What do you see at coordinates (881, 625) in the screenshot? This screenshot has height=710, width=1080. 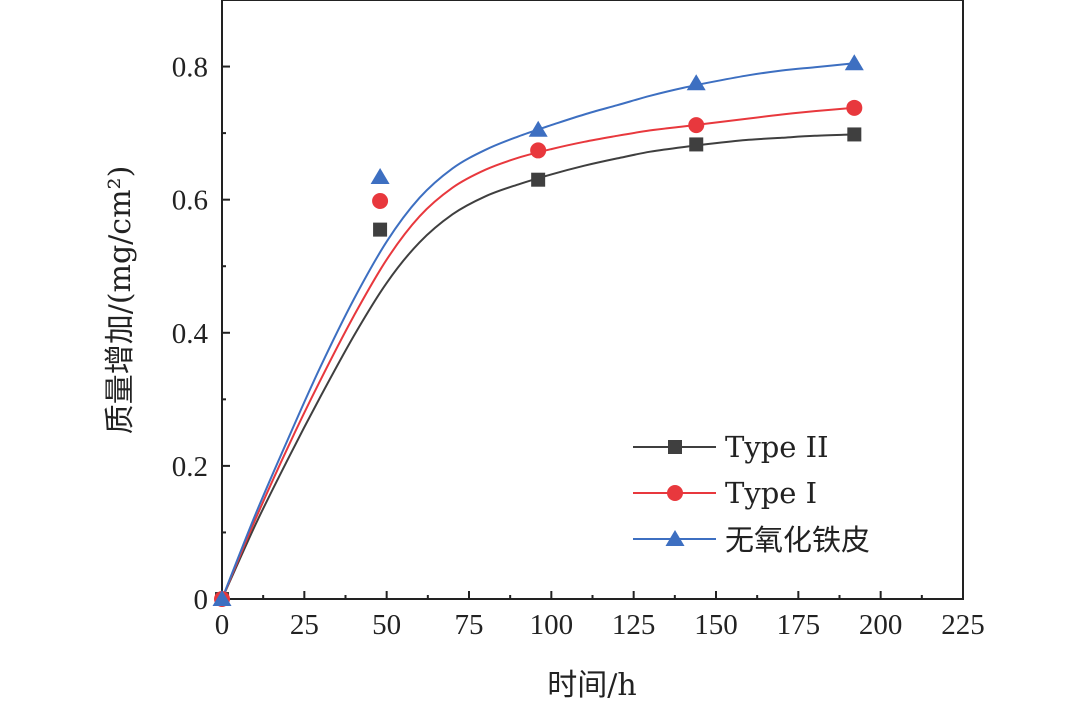 I see `x-tick-label: 200` at bounding box center [881, 625].